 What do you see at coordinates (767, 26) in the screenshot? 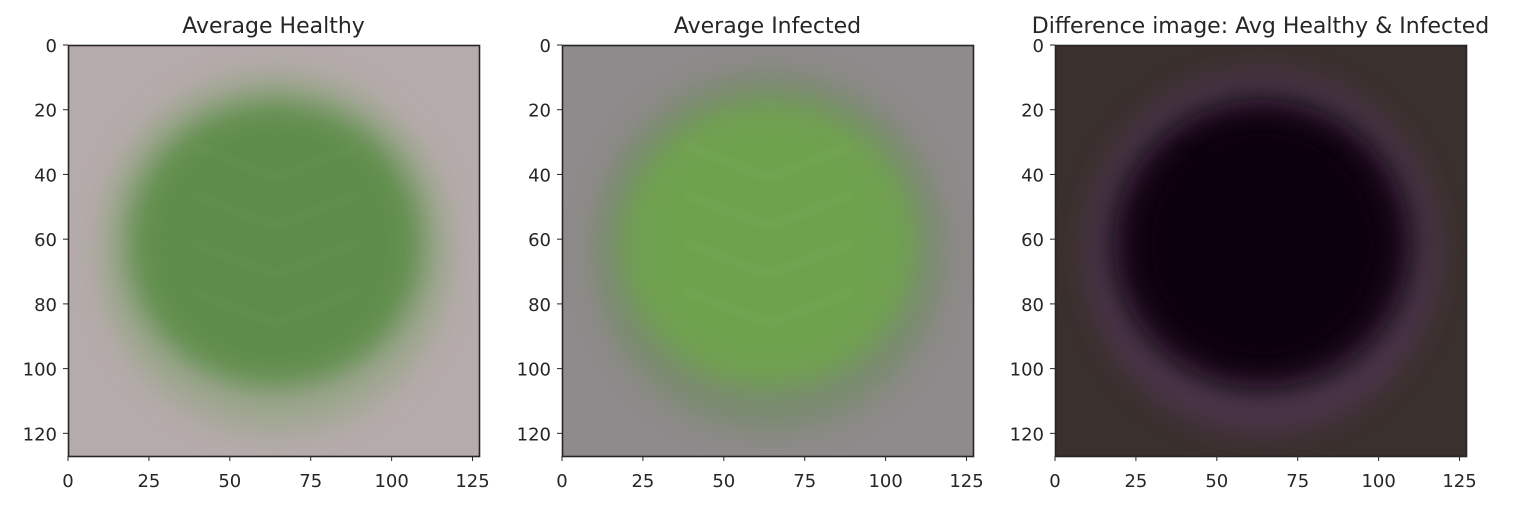
I see `panel-title: Average Infected` at bounding box center [767, 26].